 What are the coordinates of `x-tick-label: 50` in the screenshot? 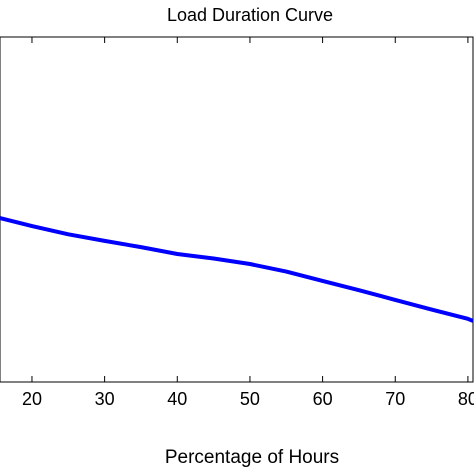 It's located at (250, 399).